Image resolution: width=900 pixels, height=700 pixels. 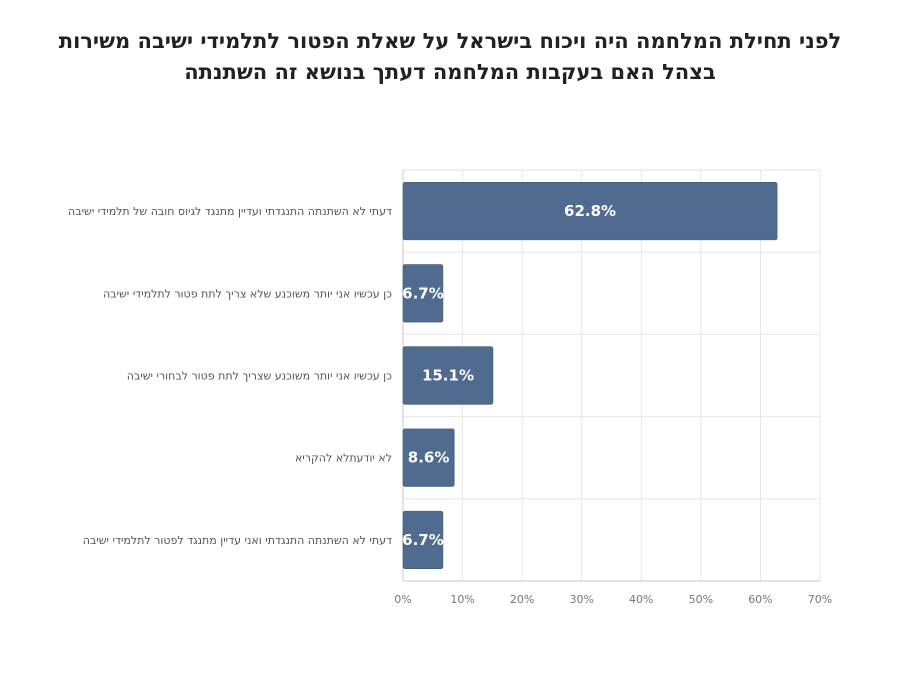 What do you see at coordinates (402, 599) in the screenshot?
I see `x-tick-label: 0%` at bounding box center [402, 599].